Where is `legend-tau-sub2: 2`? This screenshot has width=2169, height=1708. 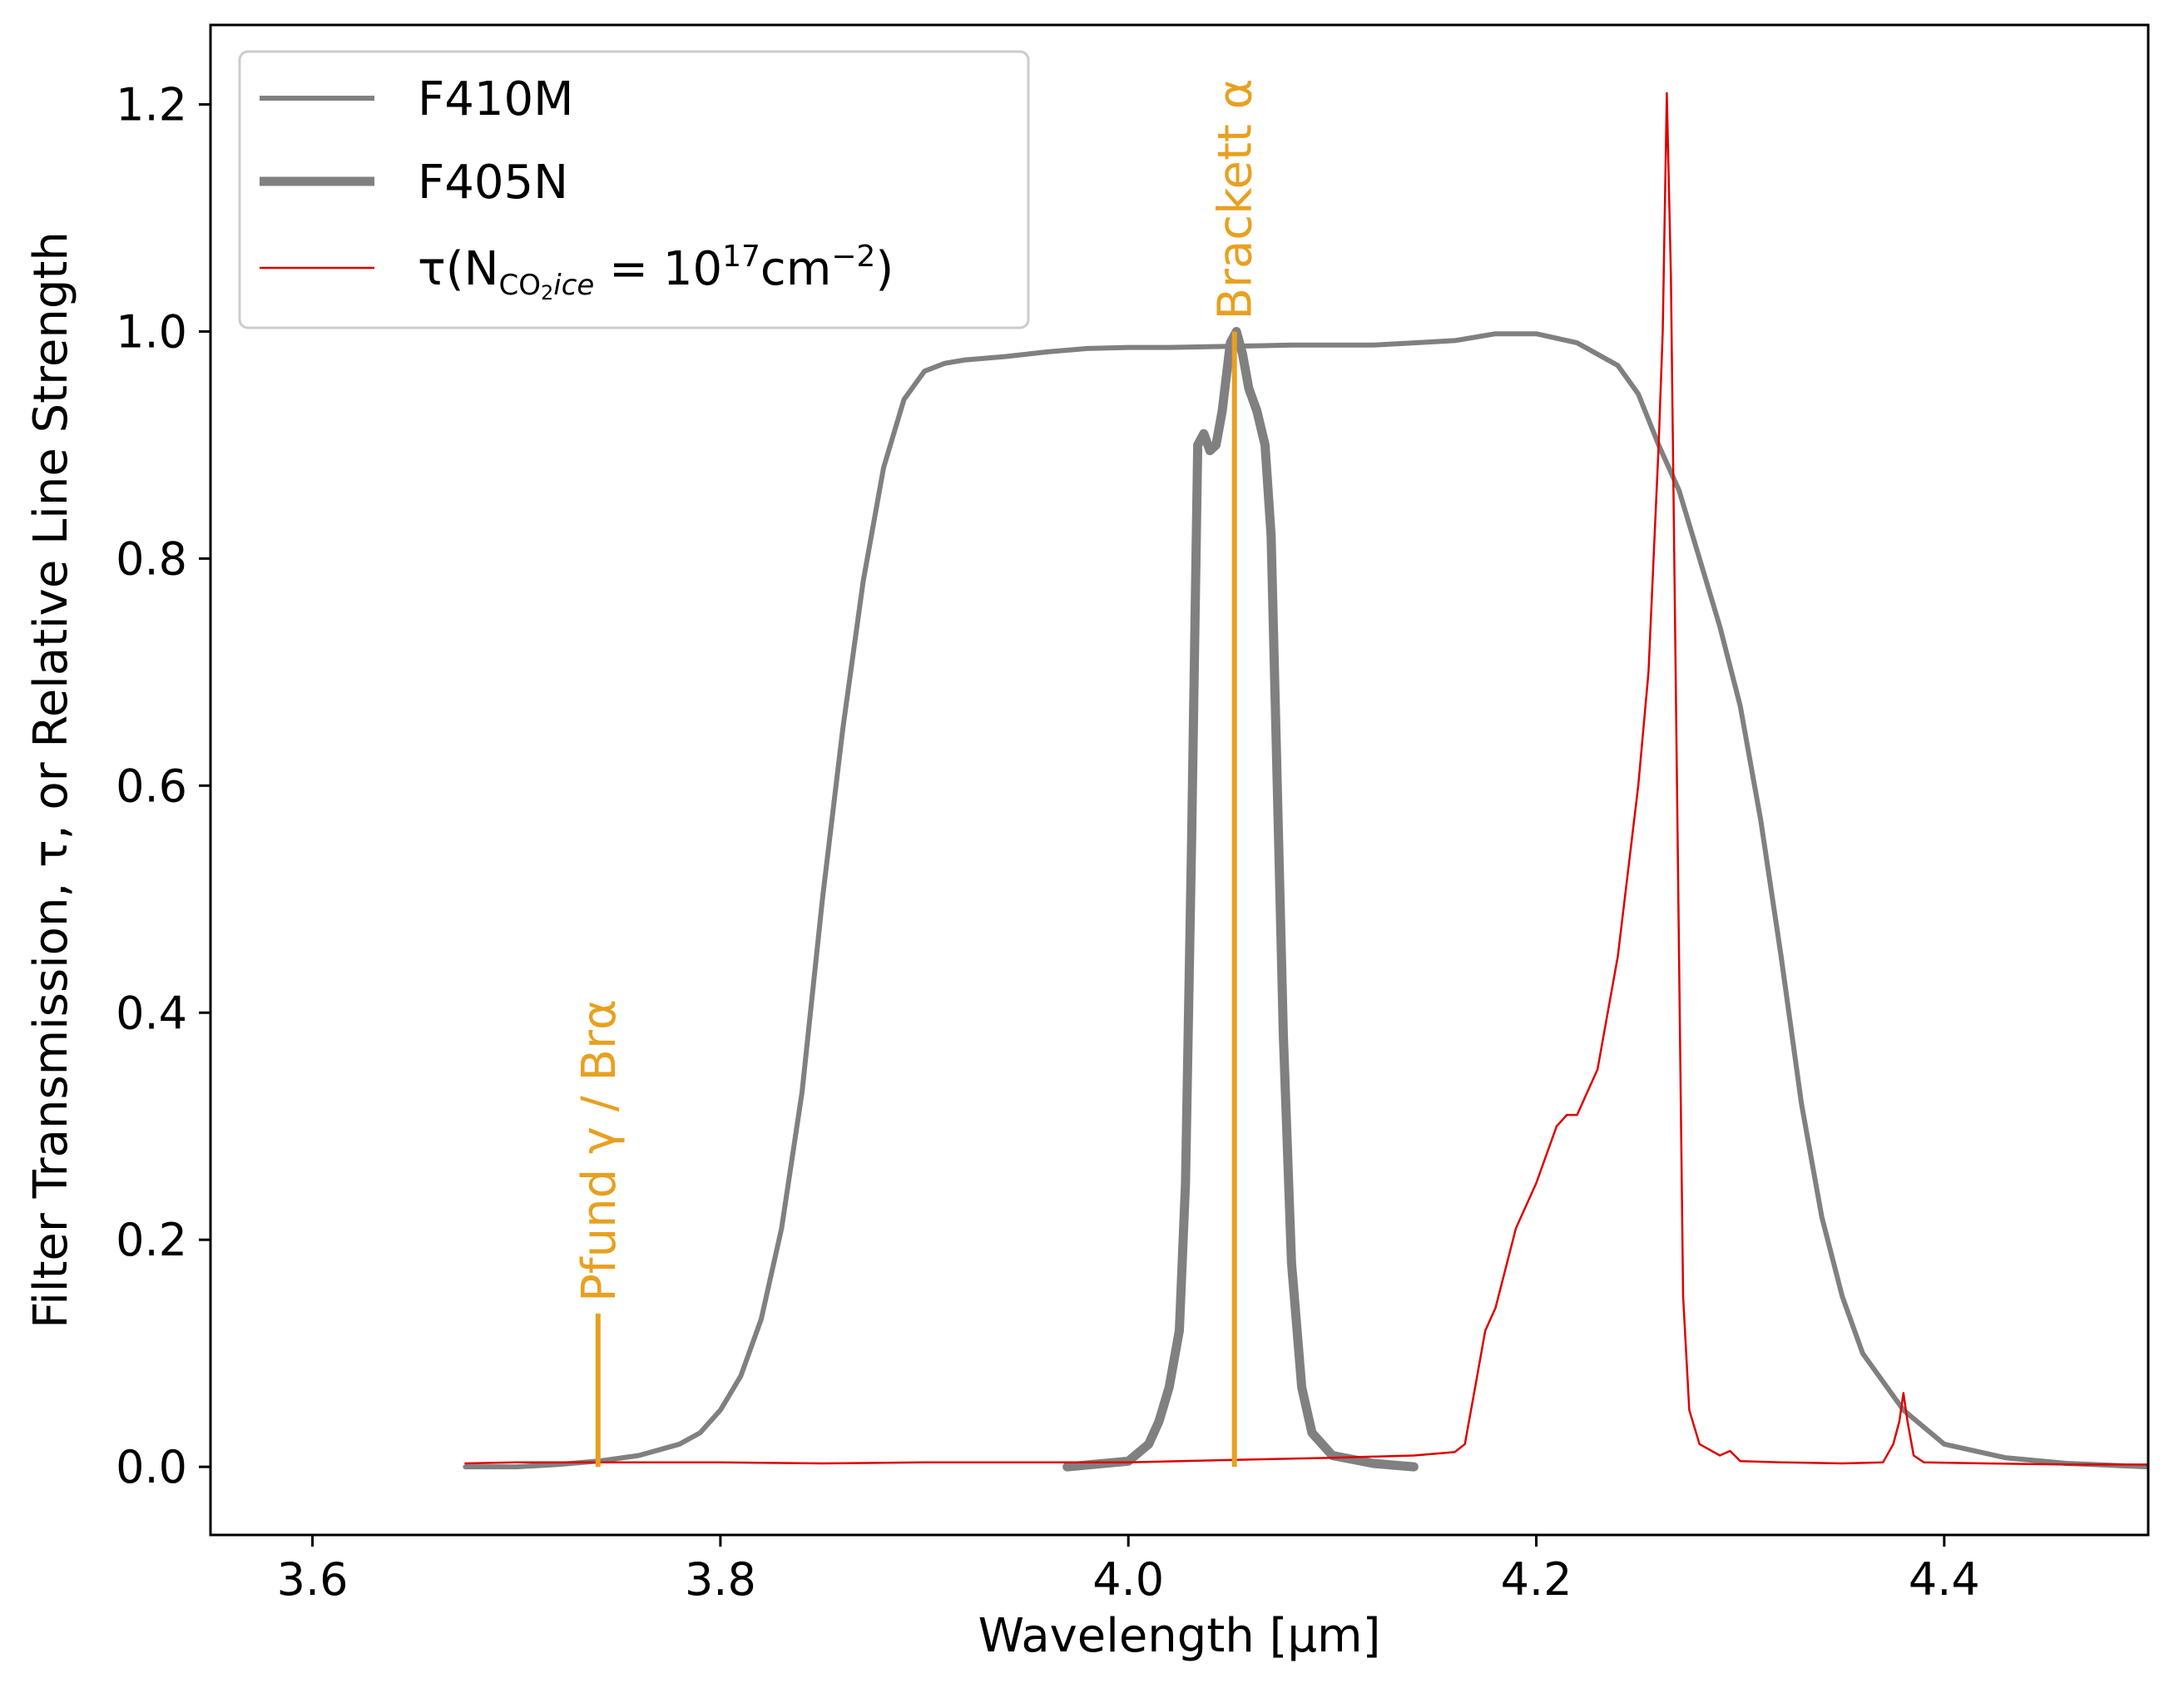
legend-tau-sub2: 2 is located at coordinates (547, 292).